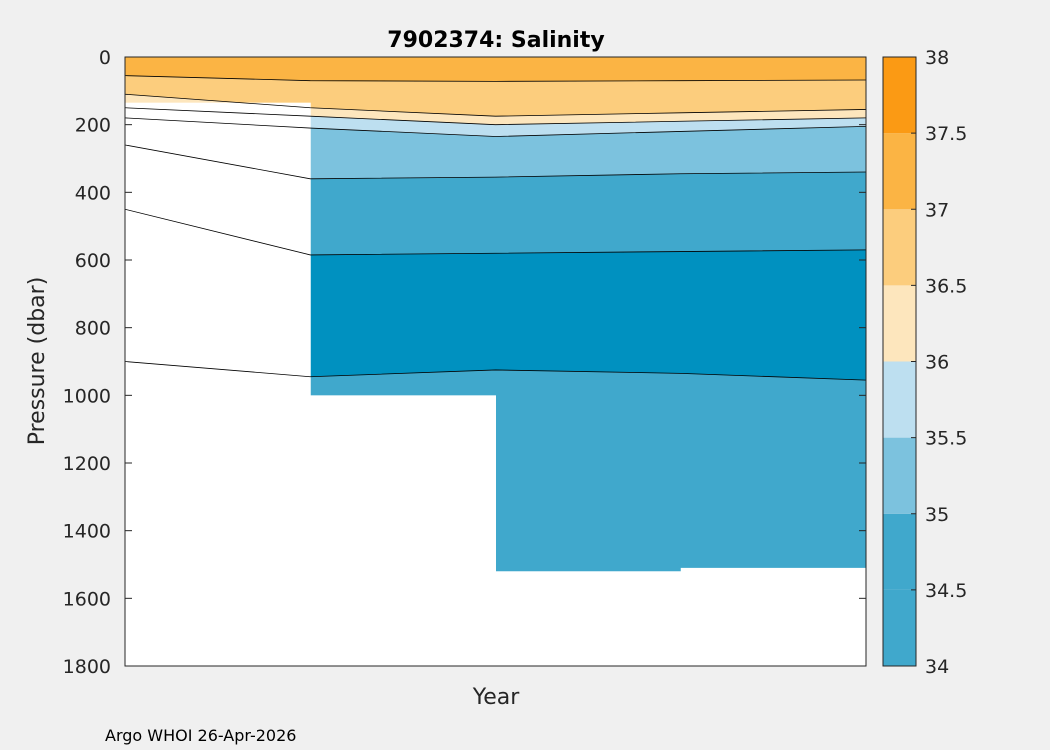 Image resolution: width=1050 pixels, height=750 pixels. What do you see at coordinates (946, 439) in the screenshot?
I see `colorbar-tick-label: 35.5` at bounding box center [946, 439].